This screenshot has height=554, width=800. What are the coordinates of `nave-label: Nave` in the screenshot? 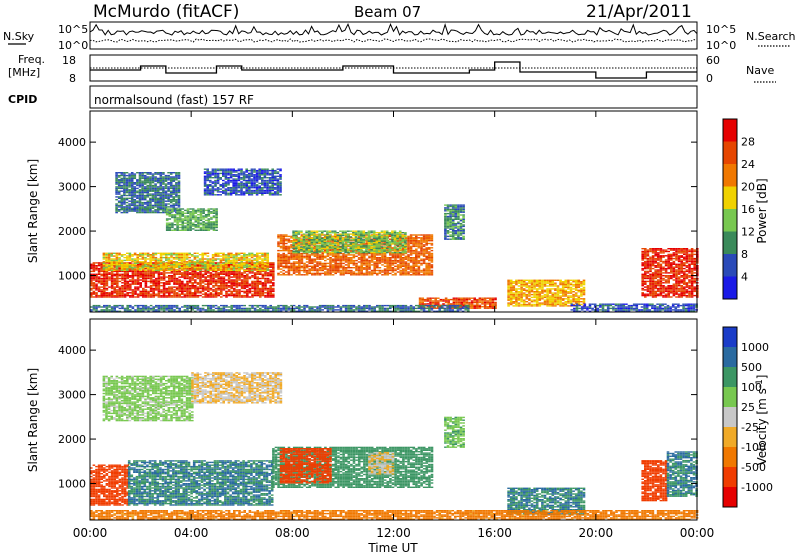 It's located at (760, 70).